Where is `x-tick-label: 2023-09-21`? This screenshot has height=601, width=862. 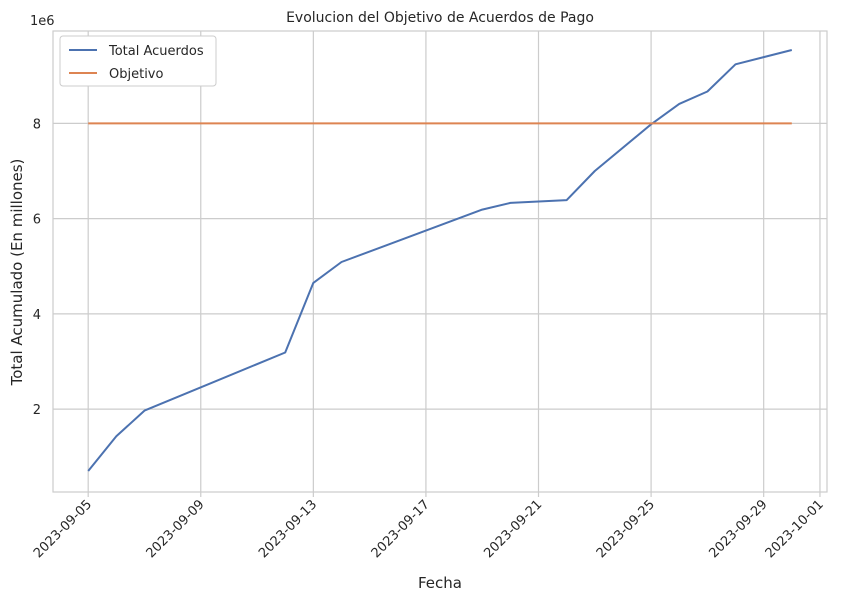 x-tick-label: 2023-09-21 is located at coordinates (513, 529).